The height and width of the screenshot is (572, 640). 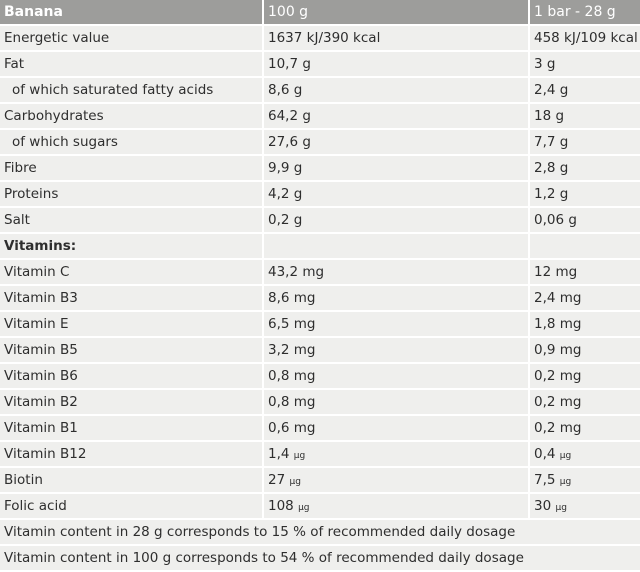 I want to click on nutrient-label-text: Biotin, so click(x=23, y=480).